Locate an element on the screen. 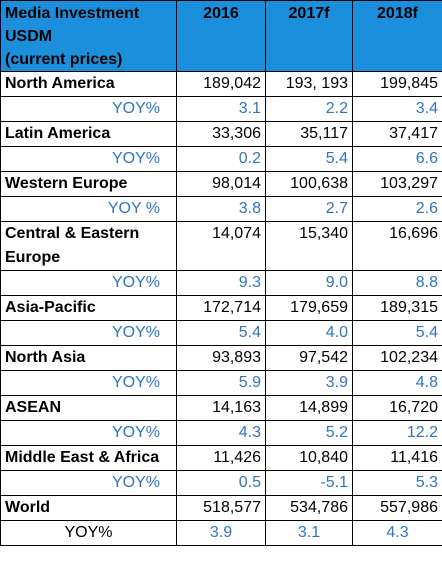 The height and width of the screenshot is (572, 442). header-year-2018f: 2018f is located at coordinates (397, 36).